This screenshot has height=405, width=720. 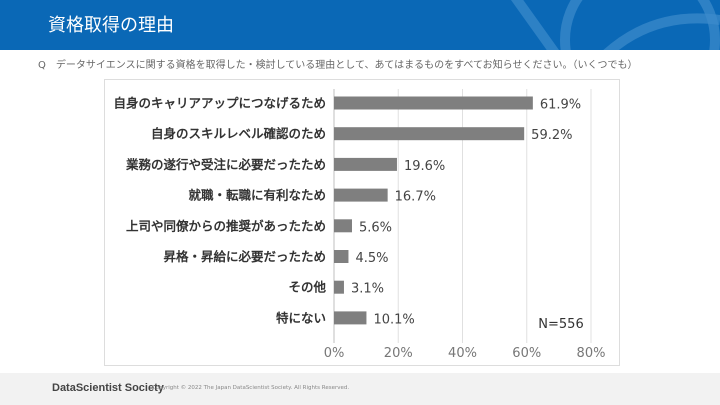 What do you see at coordinates (462, 353) in the screenshot?
I see `x-tick-label: 40%` at bounding box center [462, 353].